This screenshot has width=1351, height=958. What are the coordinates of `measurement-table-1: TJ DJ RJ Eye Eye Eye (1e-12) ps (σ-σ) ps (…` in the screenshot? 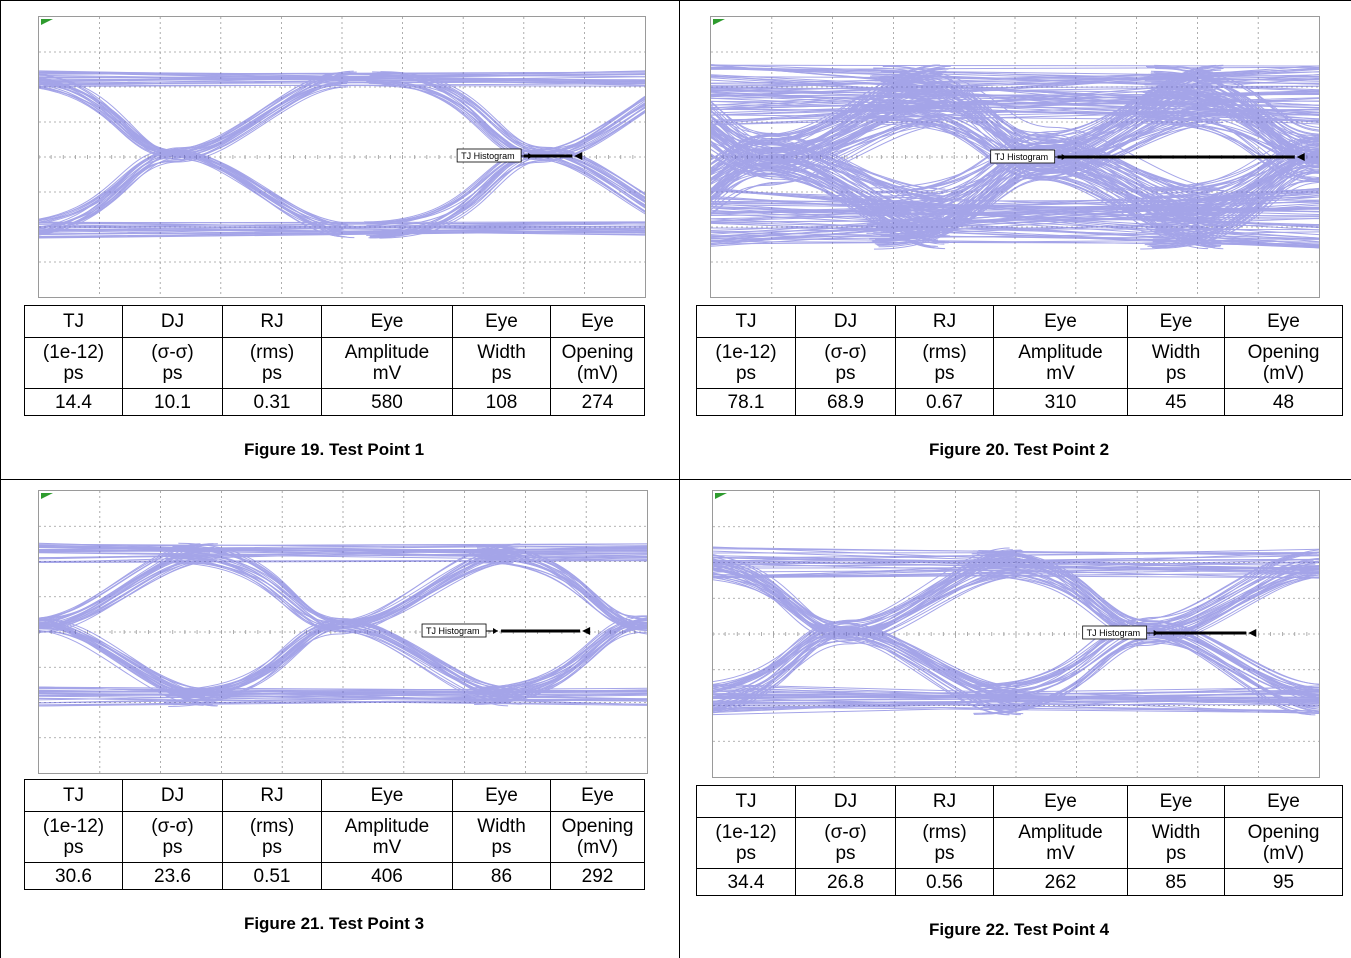 It's located at (334, 360).